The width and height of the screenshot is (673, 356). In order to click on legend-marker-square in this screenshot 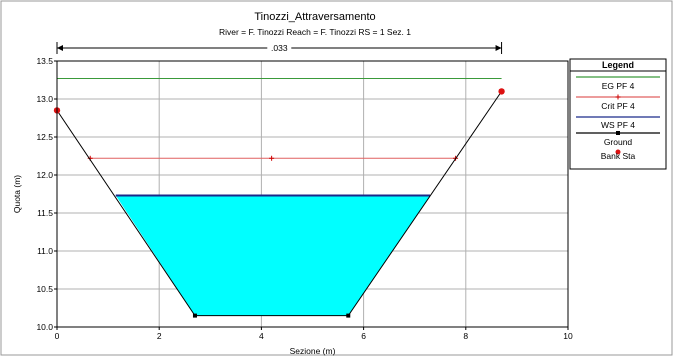, I will do `click(618, 133)`.